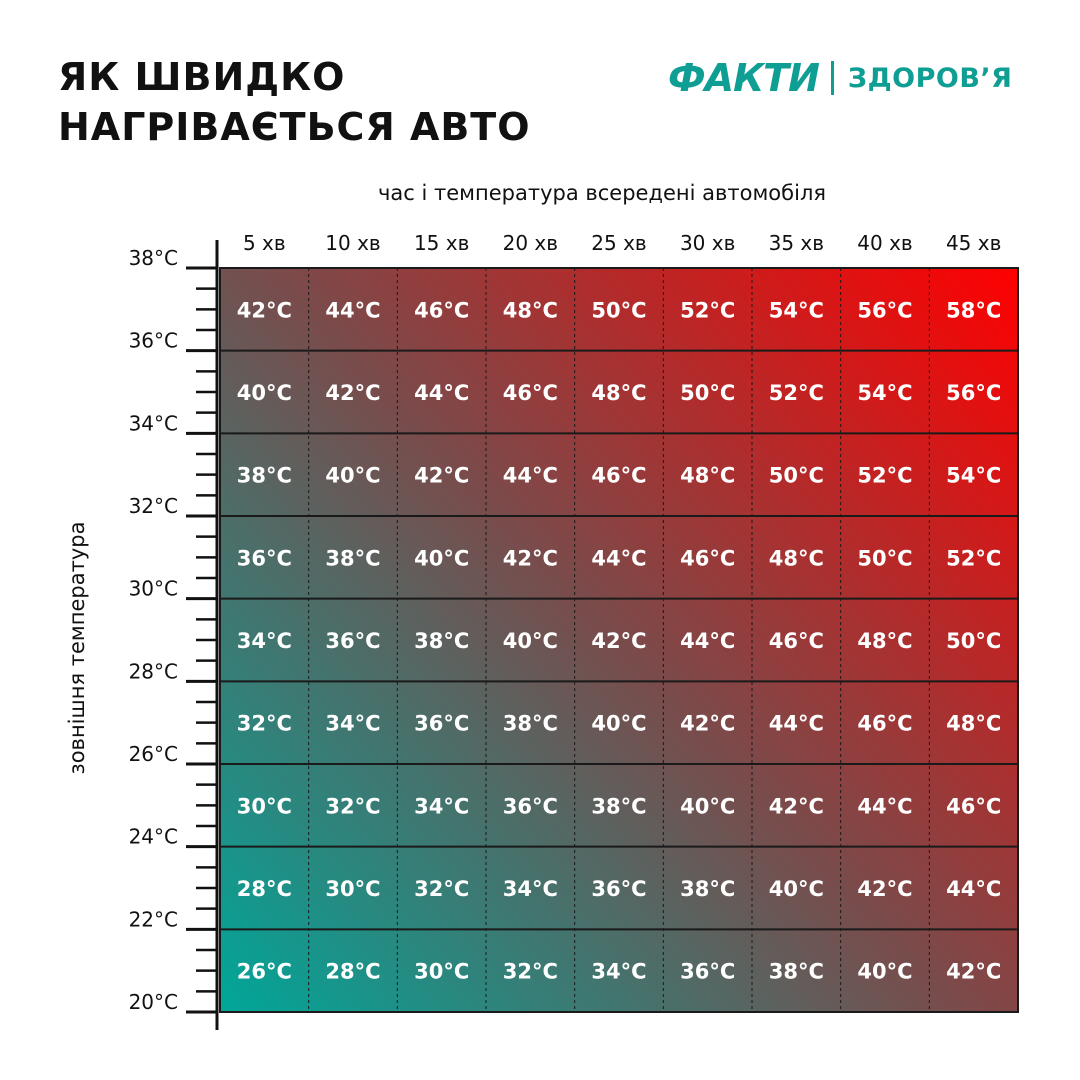 The image size is (1080, 1080). What do you see at coordinates (153, 423) in the screenshot?
I see `y-tick-label: 34°C` at bounding box center [153, 423].